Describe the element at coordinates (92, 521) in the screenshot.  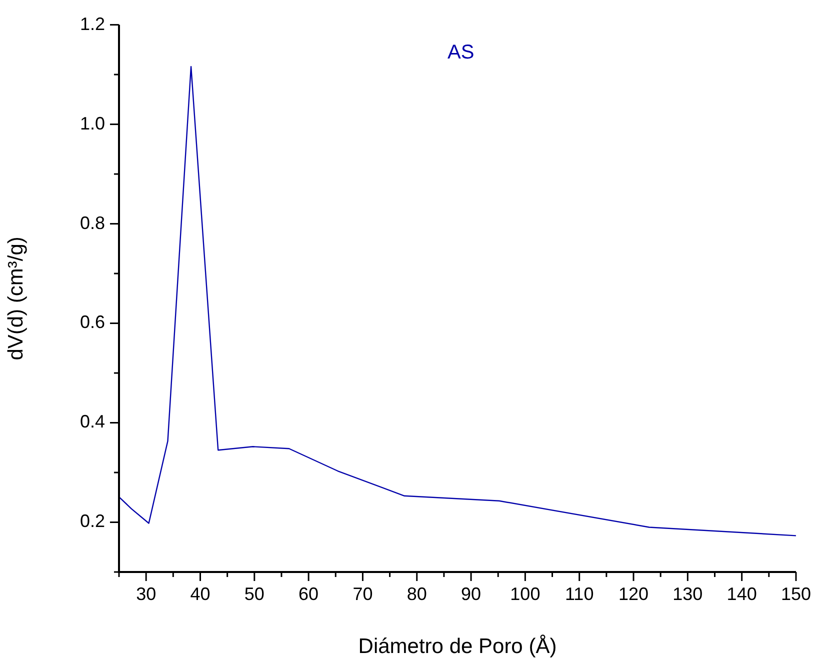
I see `y-tick-label: 0.2` at that location.